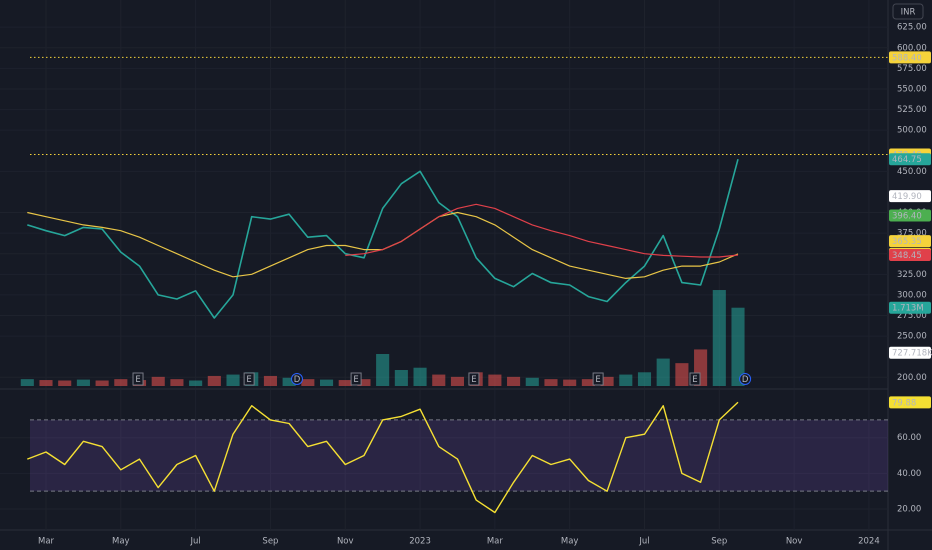  I want to click on y-tick-label: 450.00, so click(912, 172).